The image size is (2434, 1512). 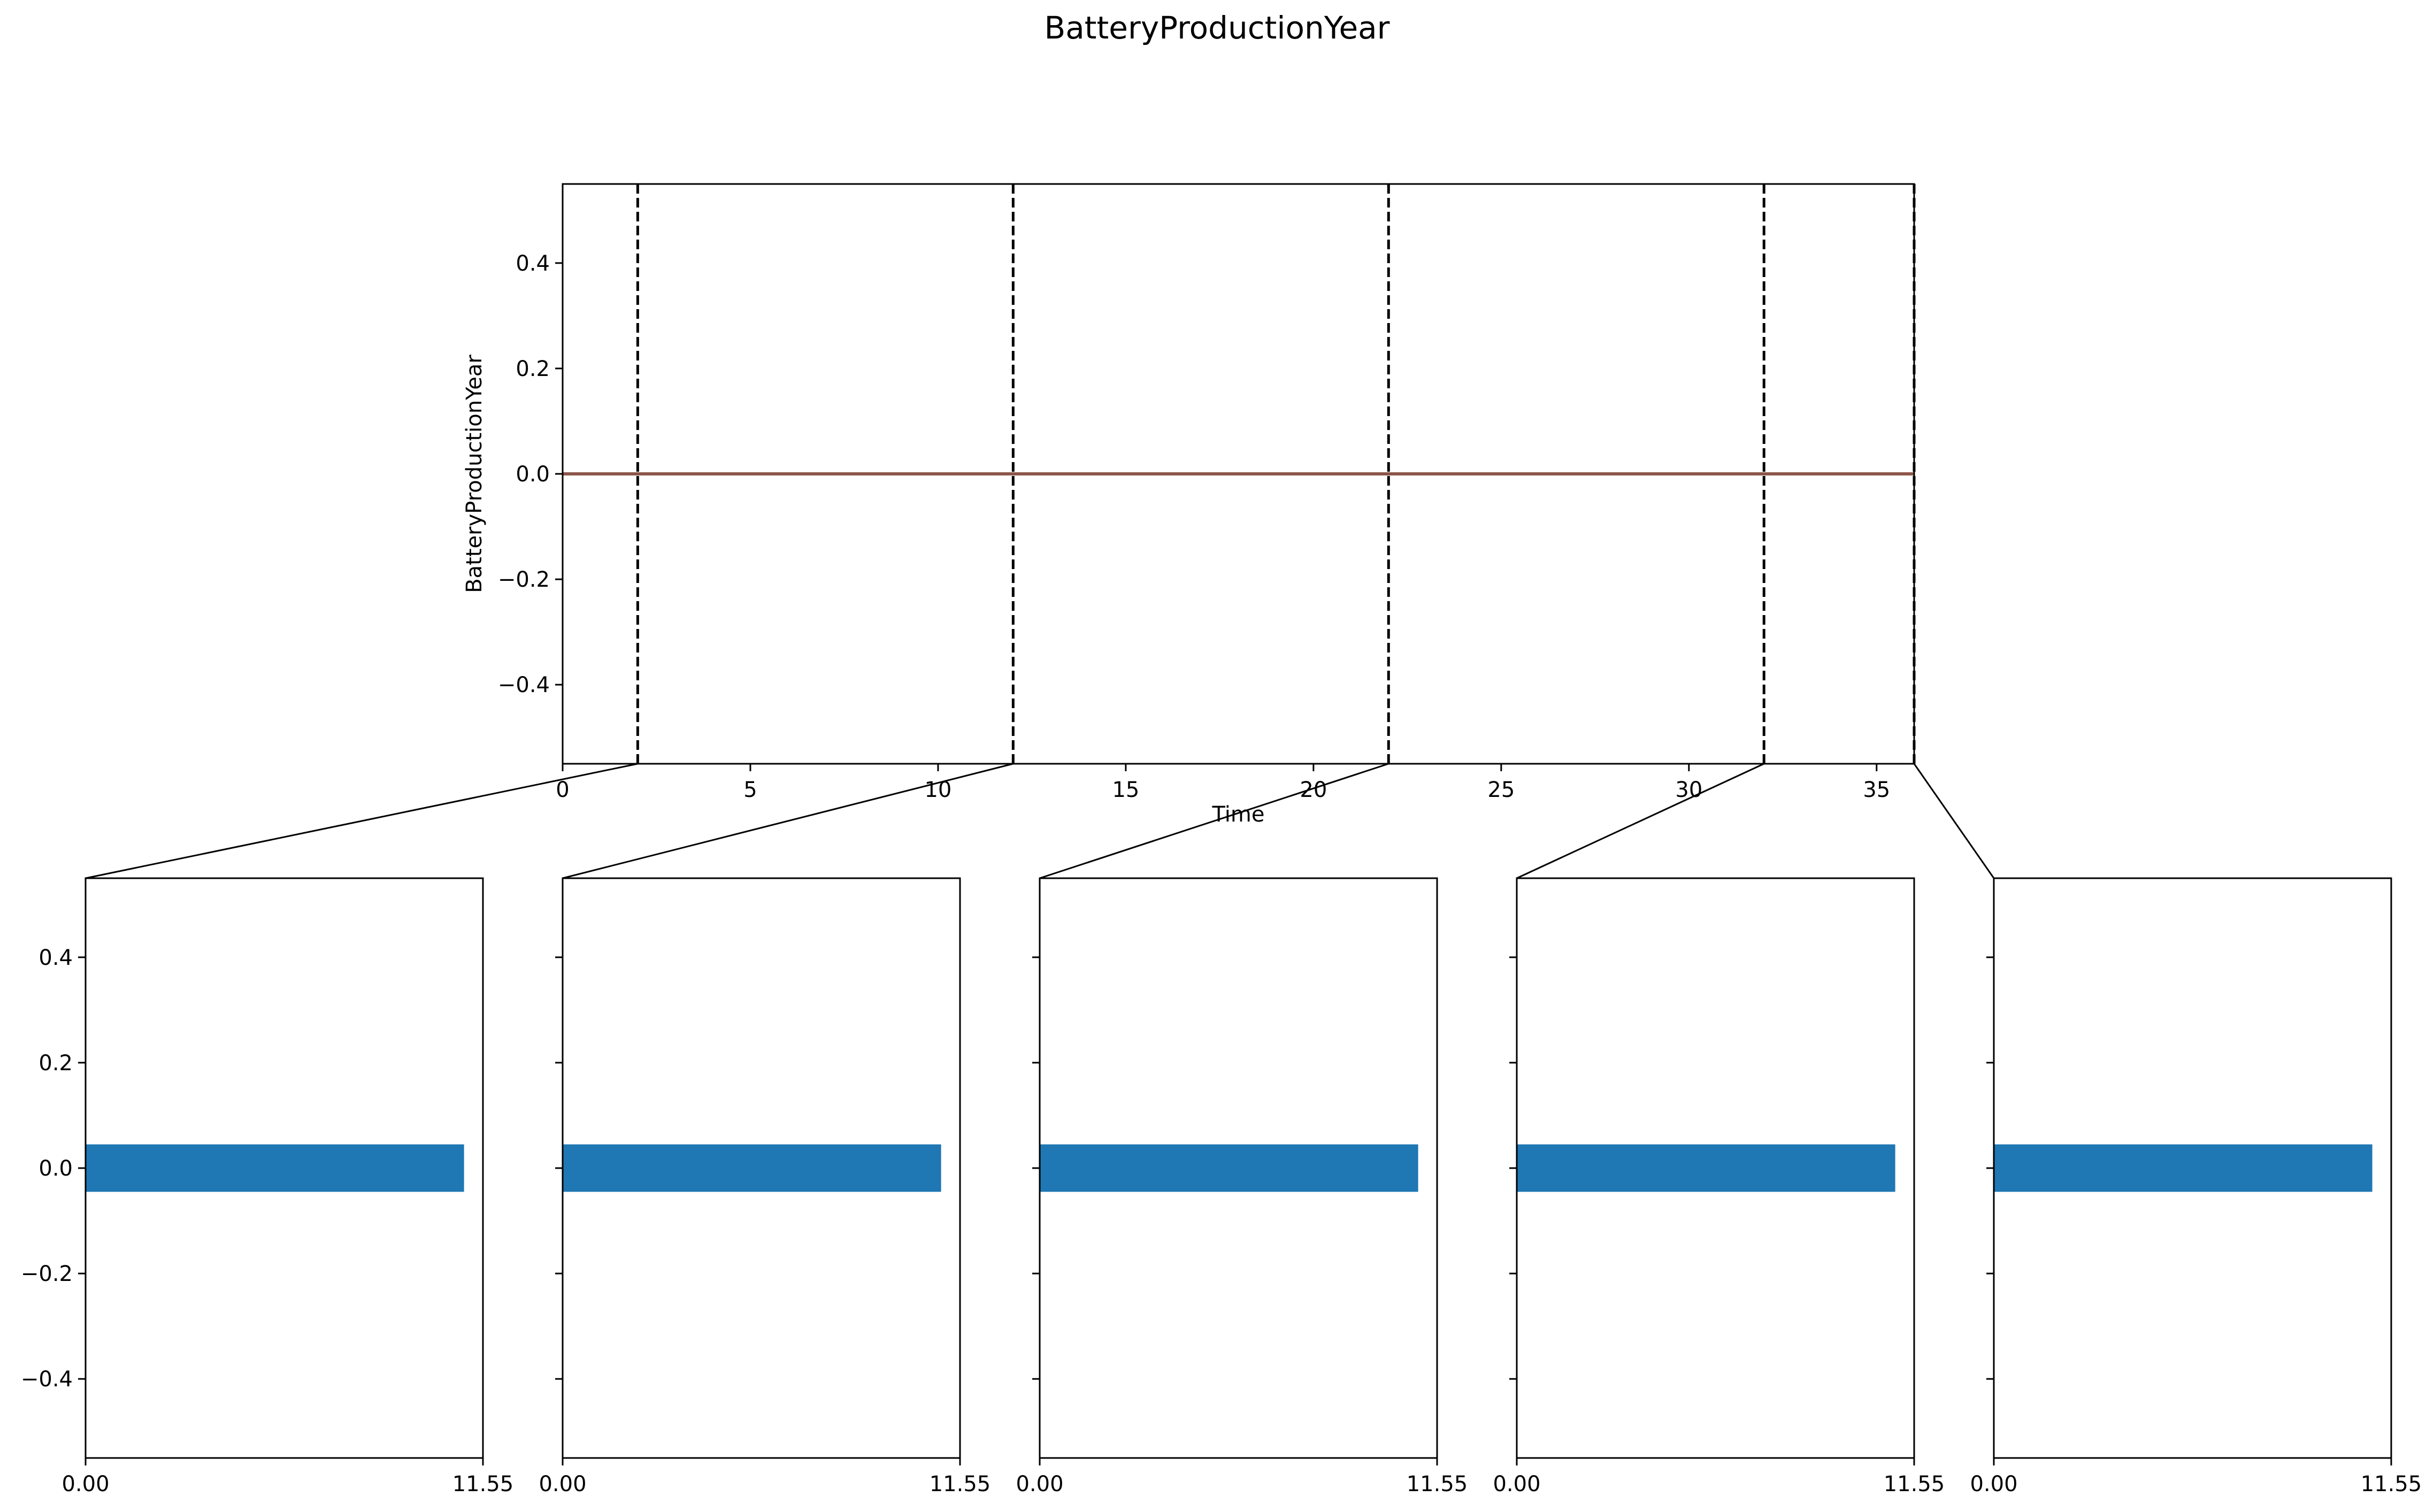 I want to click on x-tick-label: 30, so click(x=1688, y=790).